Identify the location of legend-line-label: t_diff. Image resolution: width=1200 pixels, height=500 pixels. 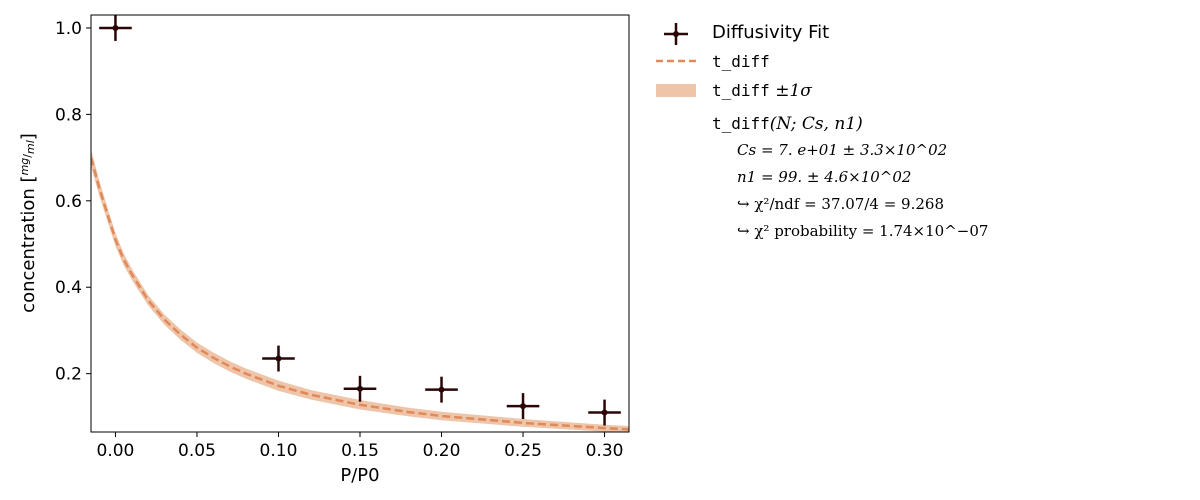
(741, 61).